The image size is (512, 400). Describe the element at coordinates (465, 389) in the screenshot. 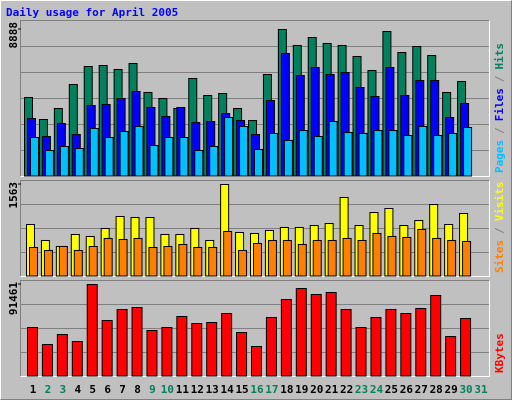

I see `x-tick-label: 30` at that location.